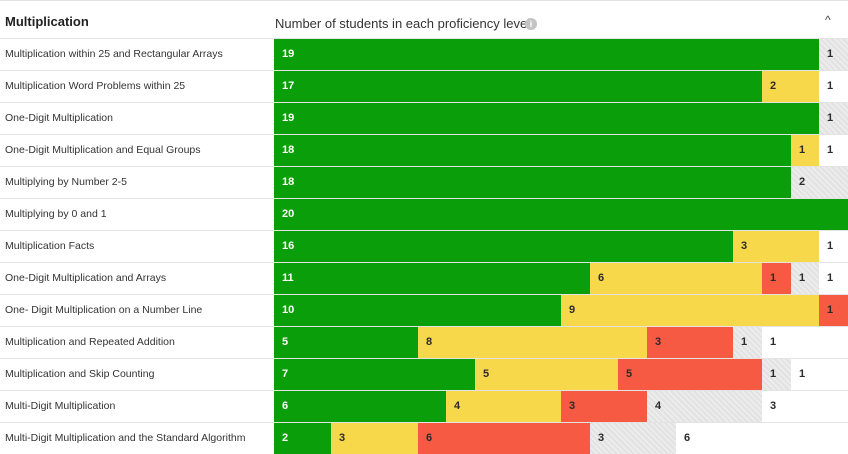  I want to click on proficiency-bar: 10 9 1, so click(561, 310).